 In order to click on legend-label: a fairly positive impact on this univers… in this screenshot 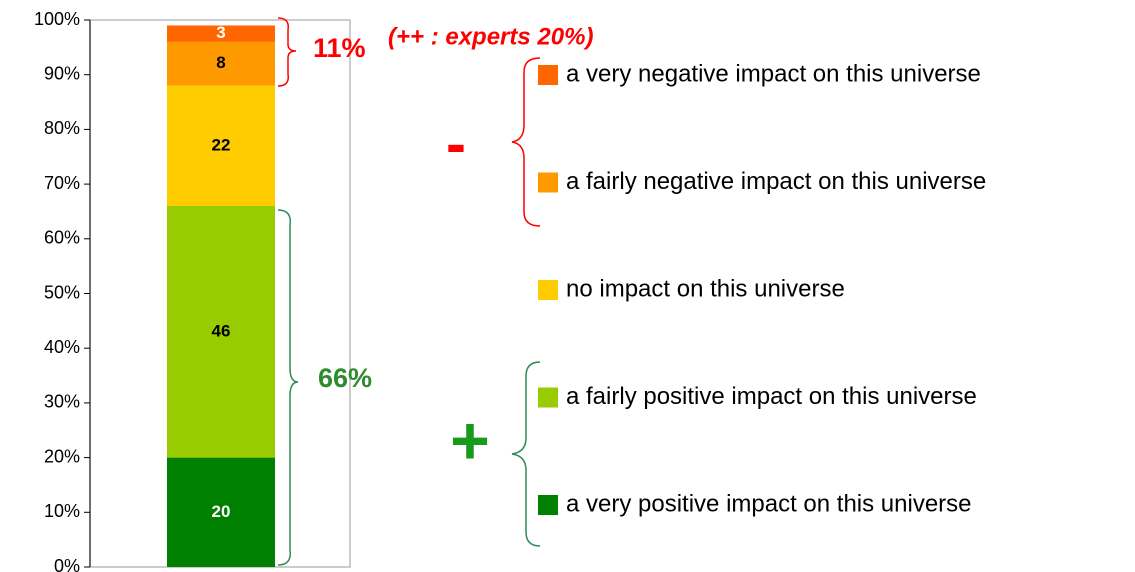, I will do `click(771, 396)`.